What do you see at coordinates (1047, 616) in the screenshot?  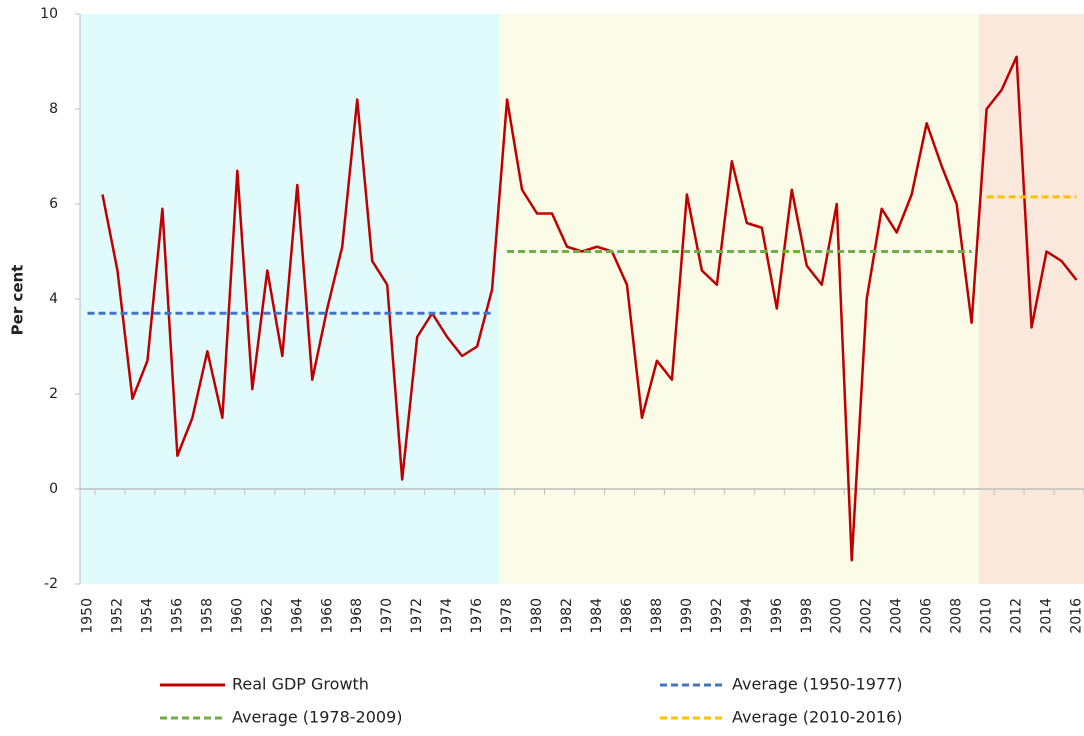 I see `x-tick-label: 2014` at bounding box center [1047, 616].